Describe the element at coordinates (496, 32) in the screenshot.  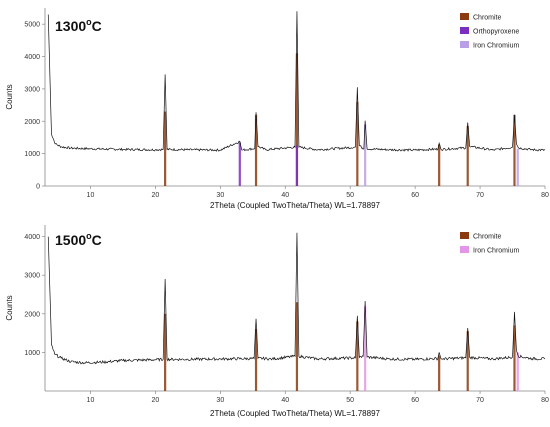
I see `legend-label: Orthopyroxene` at that location.